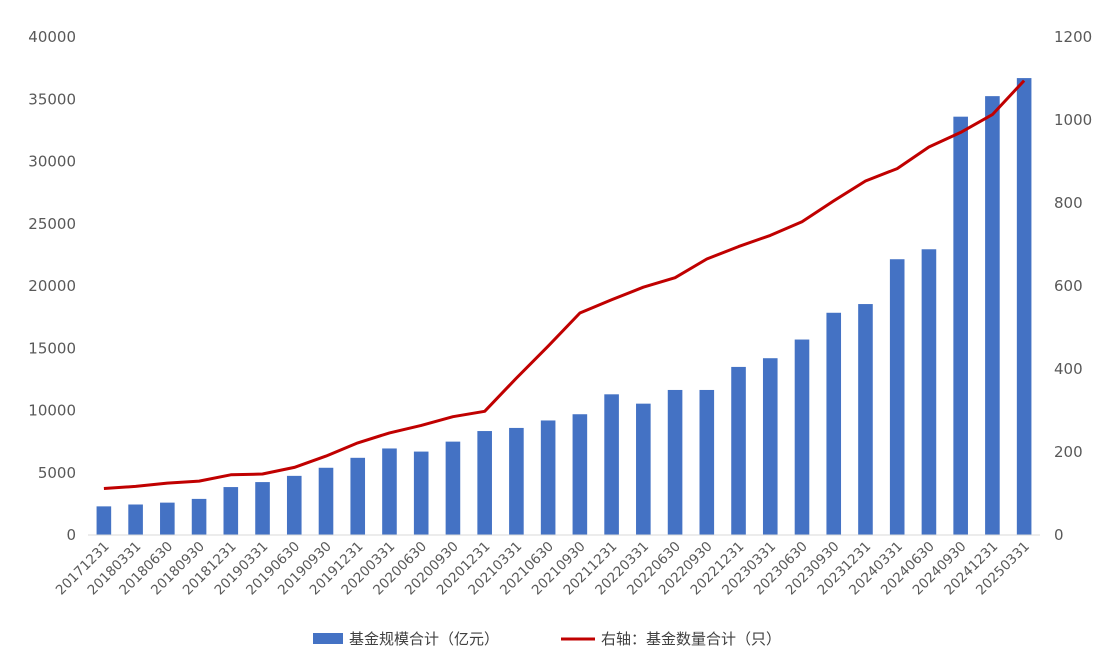 The height and width of the screenshot is (666, 1107). What do you see at coordinates (52, 162) in the screenshot?
I see `left-y-tick-label: 30000` at bounding box center [52, 162].